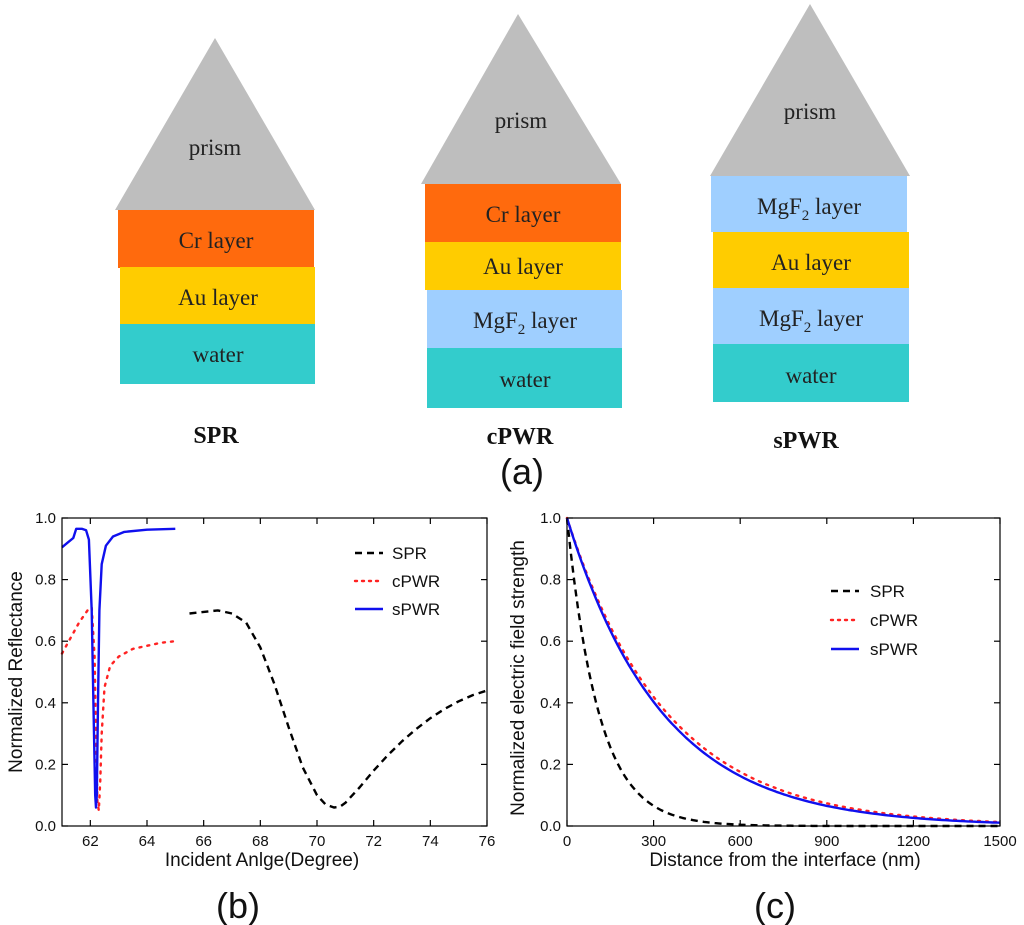 Image resolution: width=1024 pixels, height=925 pixels. Describe the element at coordinates (790, 841) in the screenshot. I see `c-x-tick-labels: 0 300 600 900 1200 1500` at that location.